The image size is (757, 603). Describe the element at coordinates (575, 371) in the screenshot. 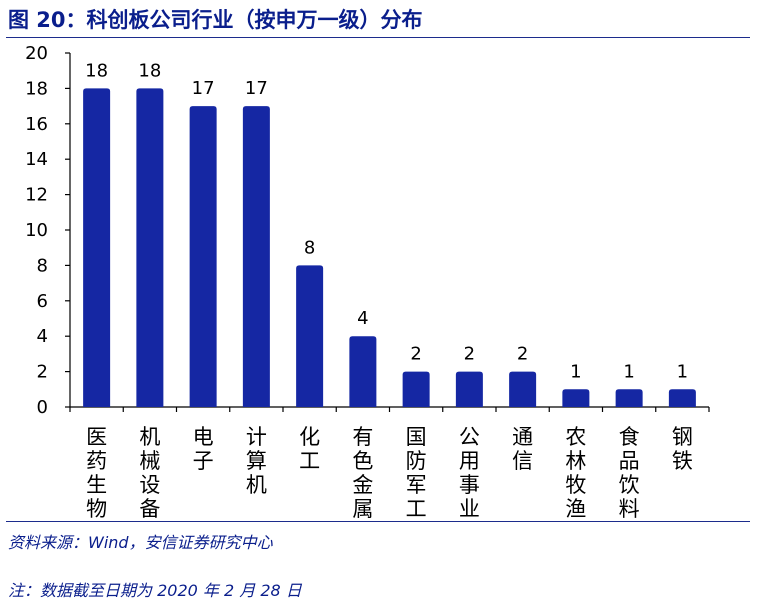

I see `data-label-10: 1` at that location.